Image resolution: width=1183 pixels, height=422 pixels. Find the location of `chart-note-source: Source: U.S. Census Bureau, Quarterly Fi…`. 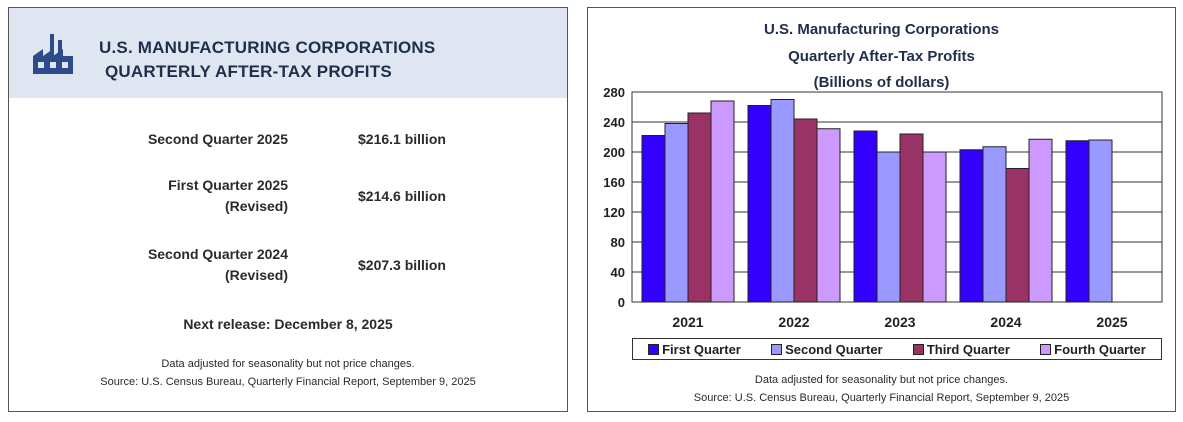

chart-note-source: Source: U.S. Census Bureau, Quarterly Fi… is located at coordinates (881, 398).